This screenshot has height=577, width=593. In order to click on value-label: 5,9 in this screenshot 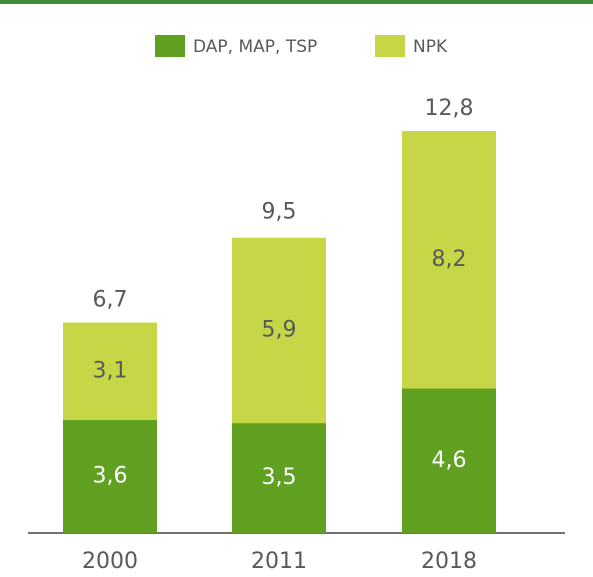, I will do `click(279, 329)`.